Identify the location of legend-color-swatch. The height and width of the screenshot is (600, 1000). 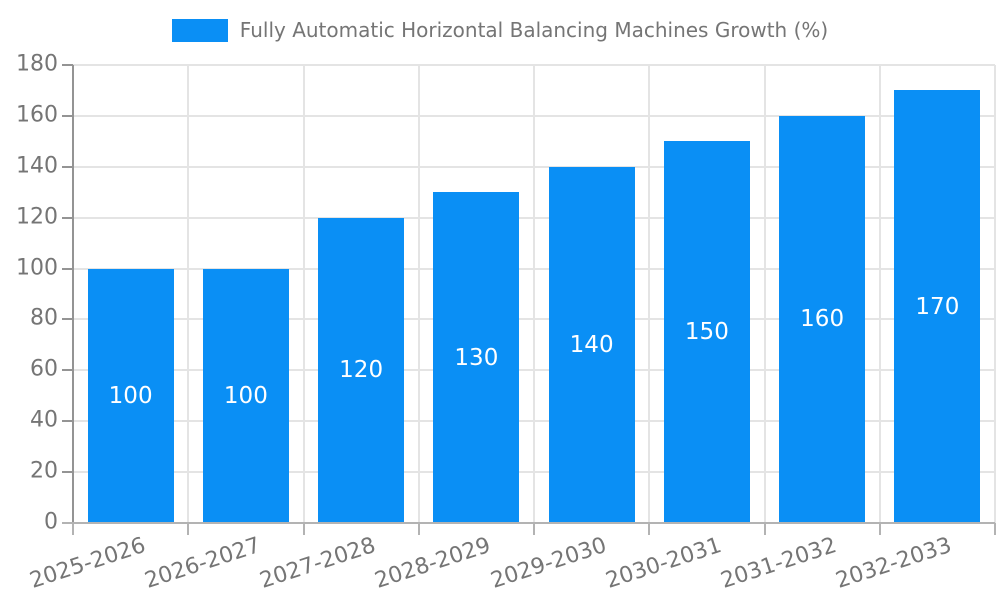
(199, 30).